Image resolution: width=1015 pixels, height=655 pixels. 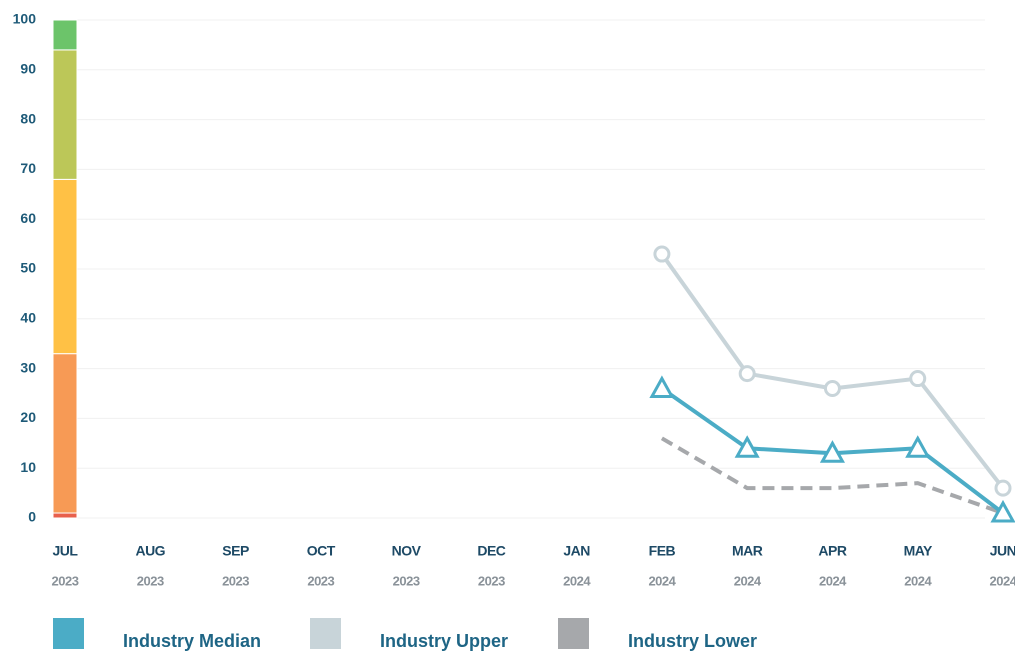 What do you see at coordinates (28, 417) in the screenshot?
I see `y-tick-label: 20` at bounding box center [28, 417].